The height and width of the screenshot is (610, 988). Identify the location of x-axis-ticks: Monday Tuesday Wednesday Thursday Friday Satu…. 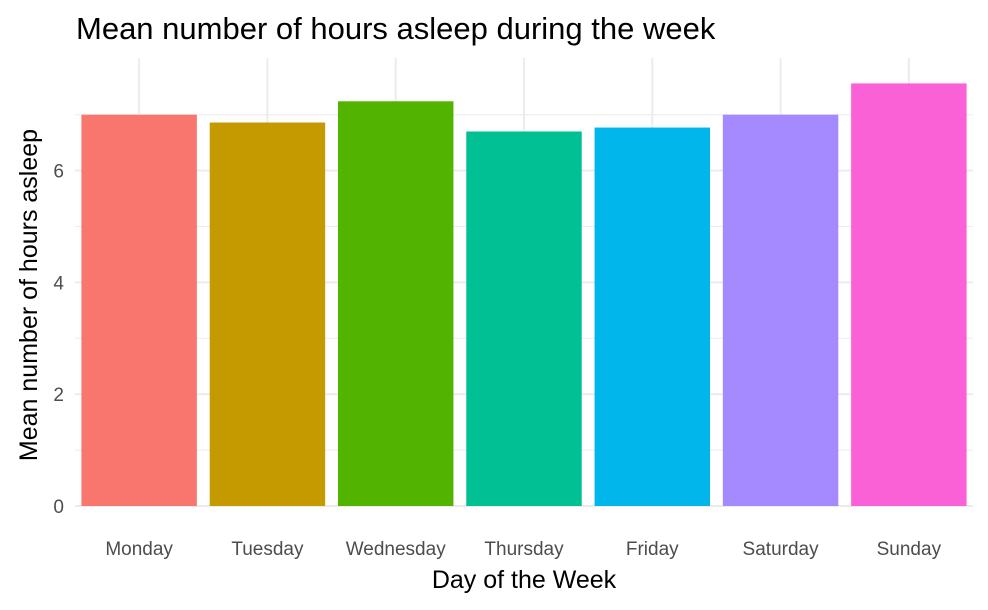
(523, 549).